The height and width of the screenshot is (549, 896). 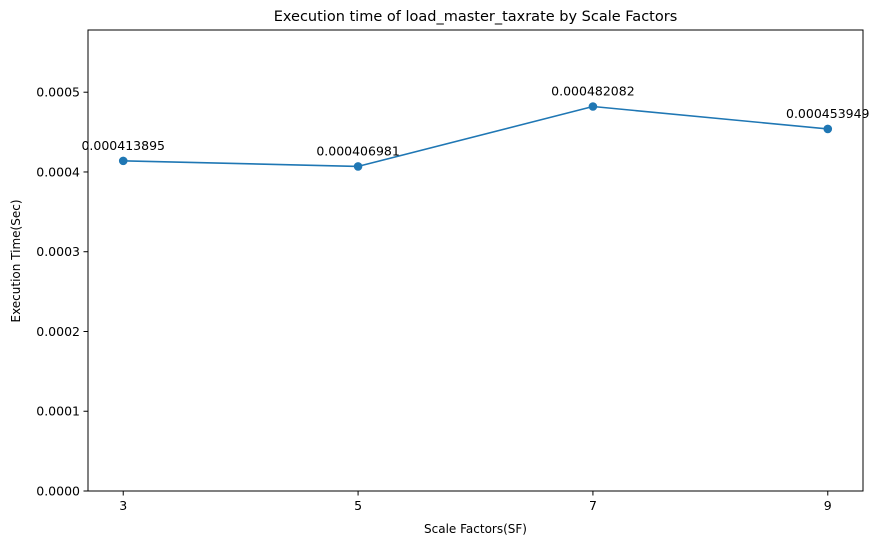 What do you see at coordinates (475, 136) in the screenshot?
I see `series-line` at bounding box center [475, 136].